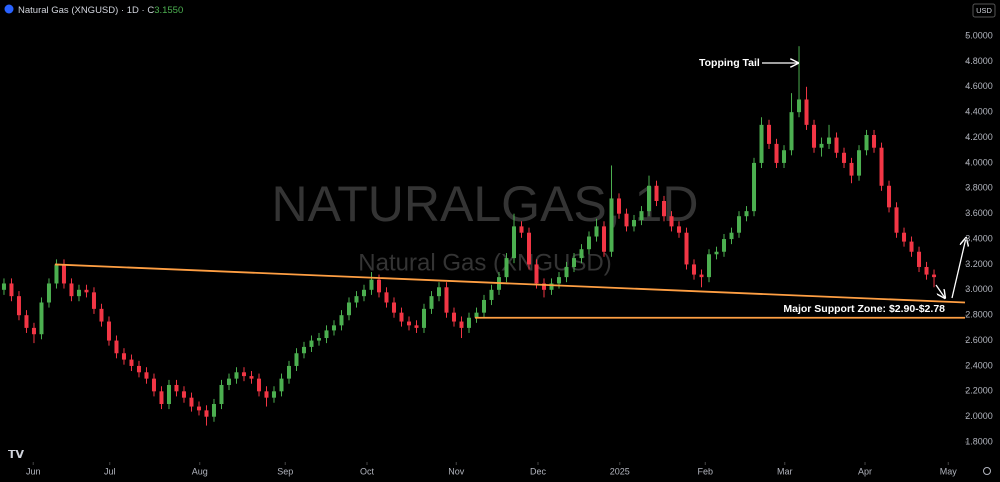  I want to click on header-last: 3.1550, so click(168, 10).